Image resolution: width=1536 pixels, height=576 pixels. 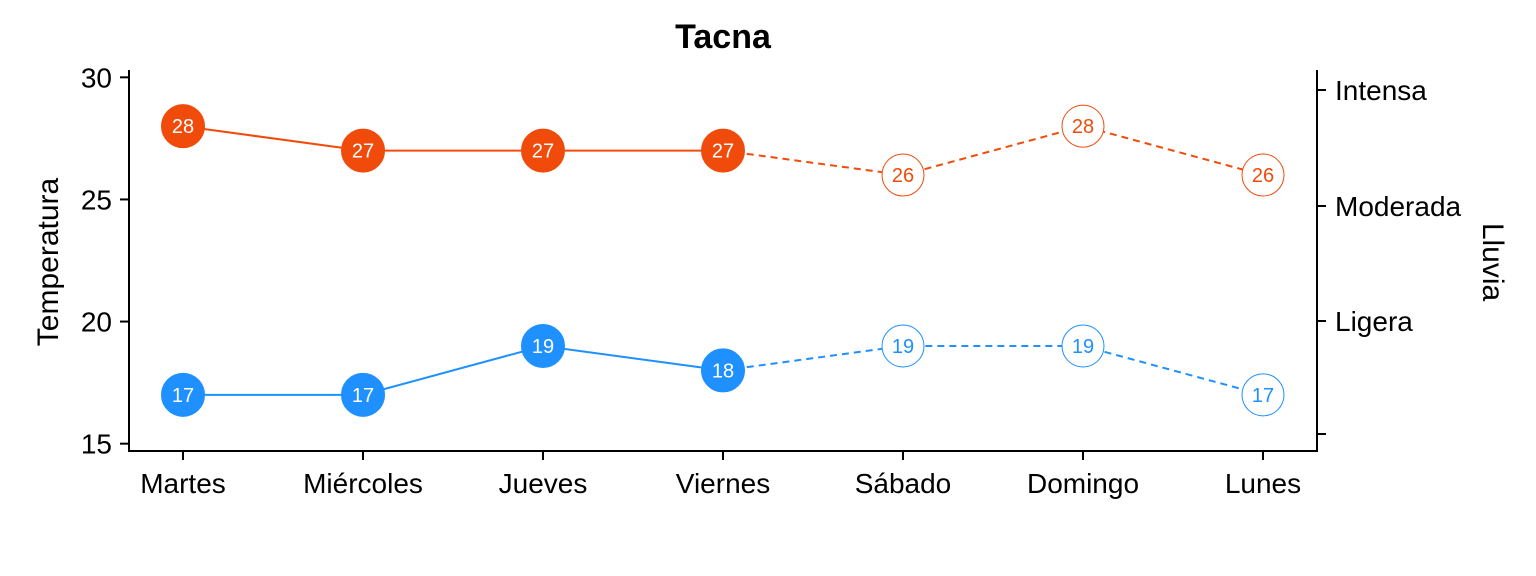 What do you see at coordinates (1492, 262) in the screenshot?
I see `y2-axis-title: Lluvia` at bounding box center [1492, 262].